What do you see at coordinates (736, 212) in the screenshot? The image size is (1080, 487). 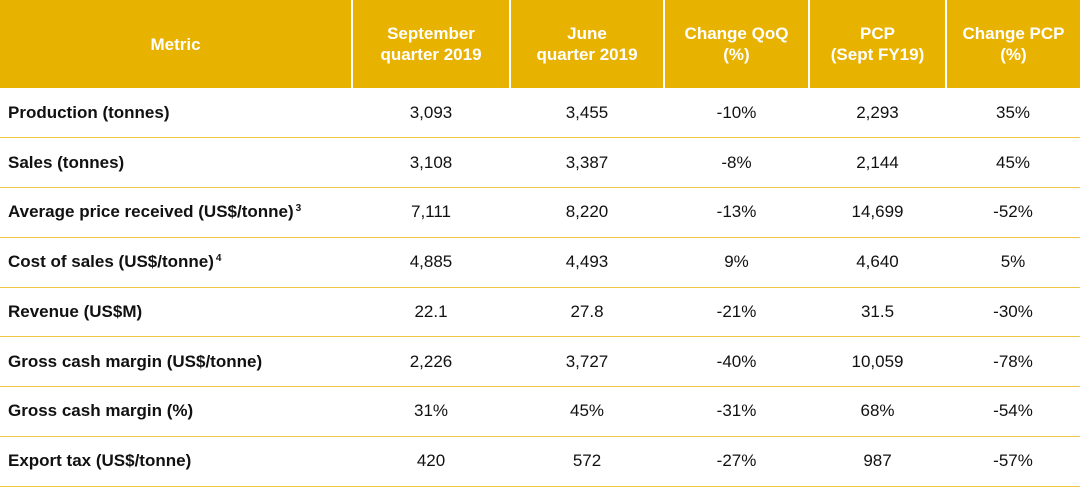 I see `value-cell: -13%` at bounding box center [736, 212].